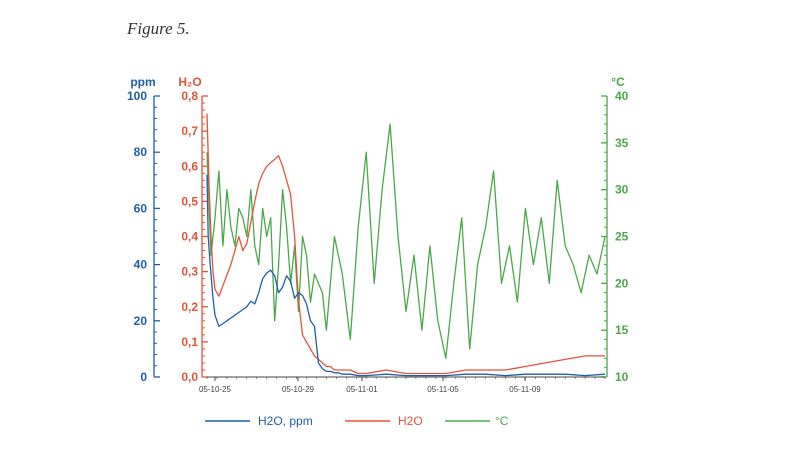 The height and width of the screenshot is (450, 800). I want to click on x-tick-label: 05-11-01, so click(362, 389).